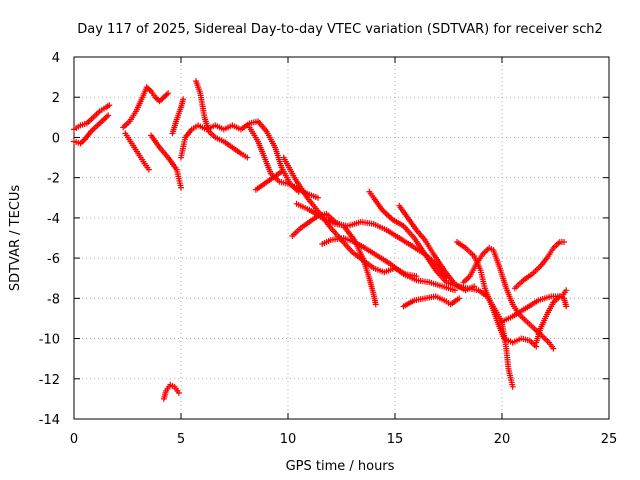 Image resolution: width=640 pixels, height=480 pixels. Describe the element at coordinates (178, 116) in the screenshot. I see `series-track-f` at that location.